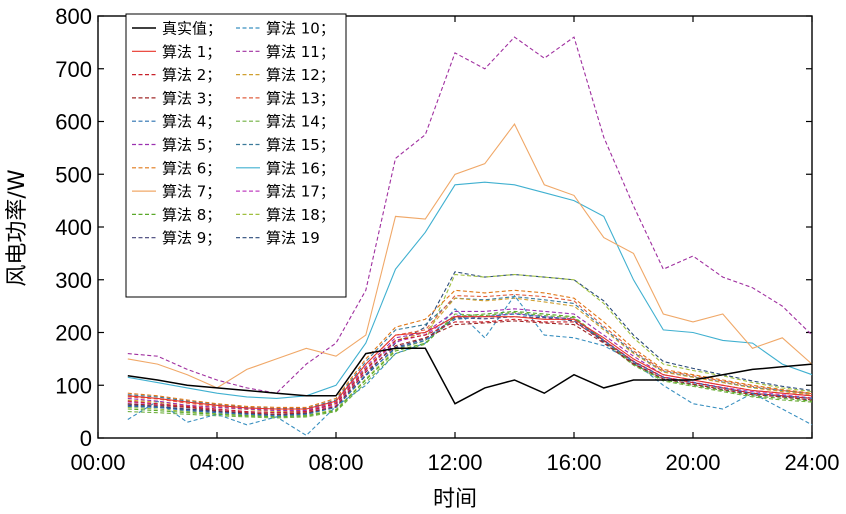  I want to click on legend-label: 算法 5；, so click(191, 145).